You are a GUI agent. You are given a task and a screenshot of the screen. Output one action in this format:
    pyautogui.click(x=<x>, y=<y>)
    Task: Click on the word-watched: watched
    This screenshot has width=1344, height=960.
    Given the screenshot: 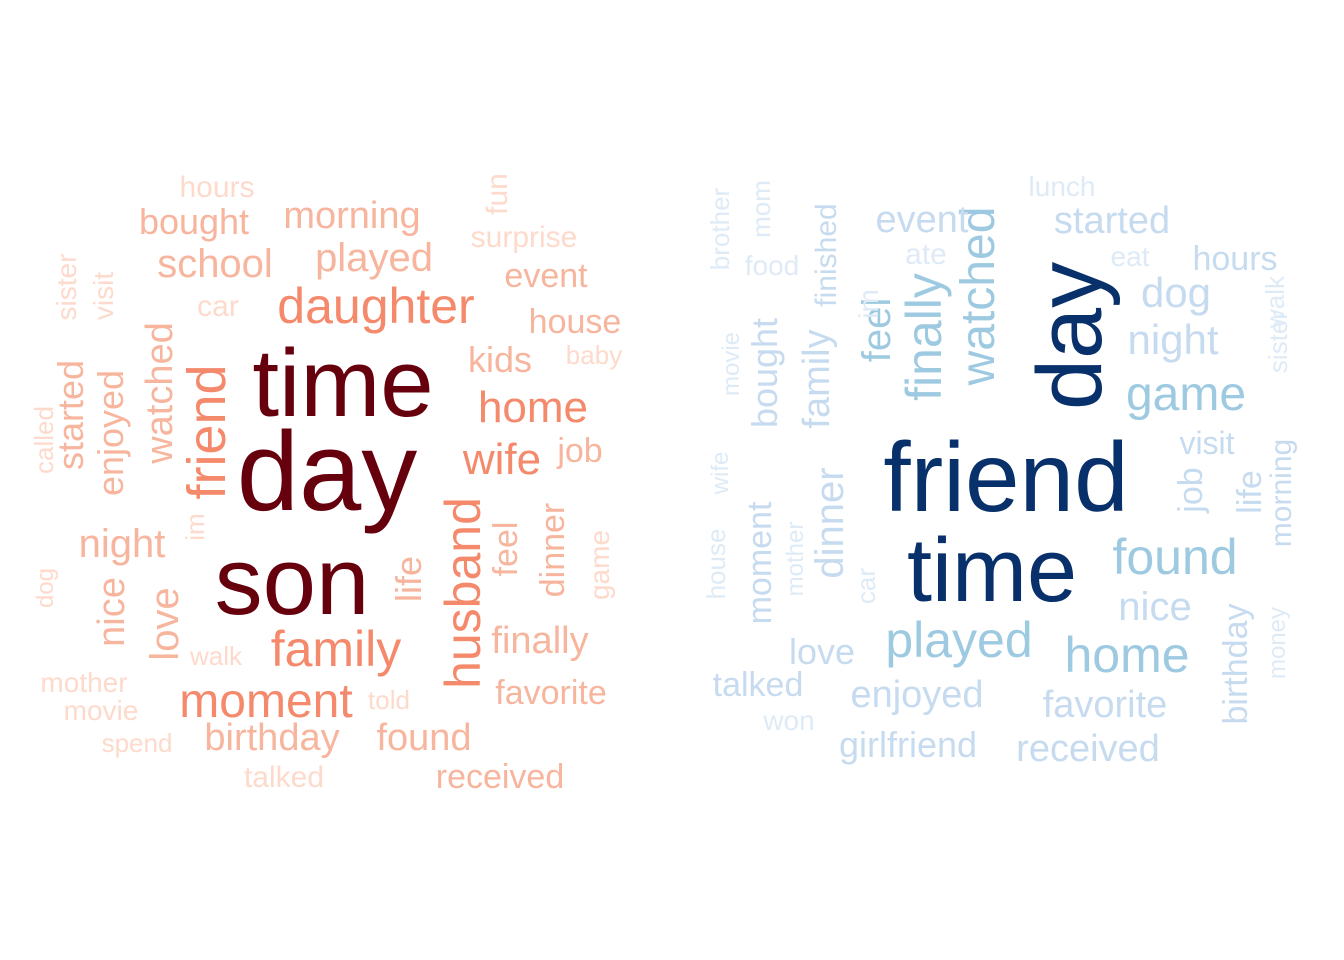 What is the action you would take?
    pyautogui.click(x=160, y=393)
    